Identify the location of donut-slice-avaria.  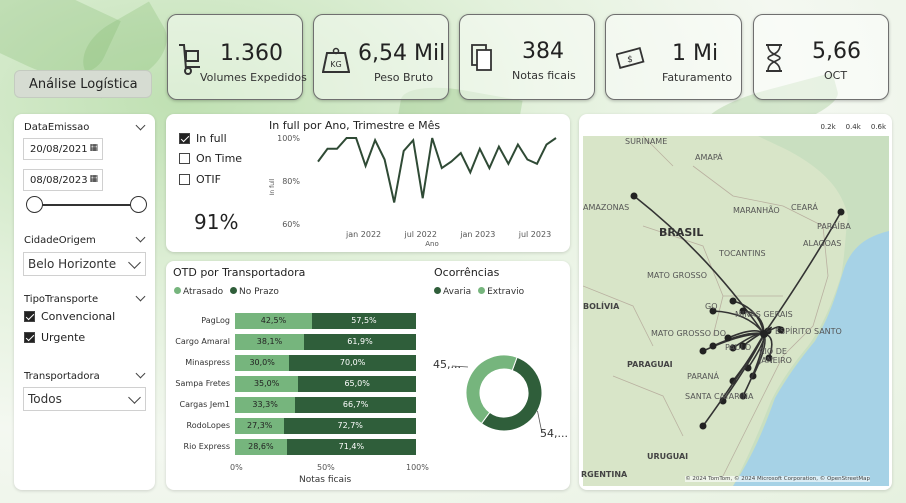
(511, 394).